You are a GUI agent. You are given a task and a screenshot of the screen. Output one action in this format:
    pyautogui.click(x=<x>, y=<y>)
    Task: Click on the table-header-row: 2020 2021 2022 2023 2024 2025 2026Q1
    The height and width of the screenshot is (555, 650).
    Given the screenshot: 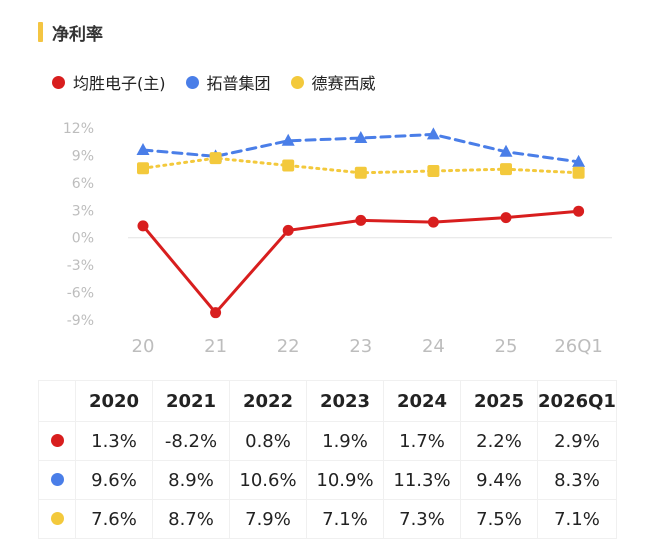 What is the action you would take?
    pyautogui.click(x=327, y=401)
    